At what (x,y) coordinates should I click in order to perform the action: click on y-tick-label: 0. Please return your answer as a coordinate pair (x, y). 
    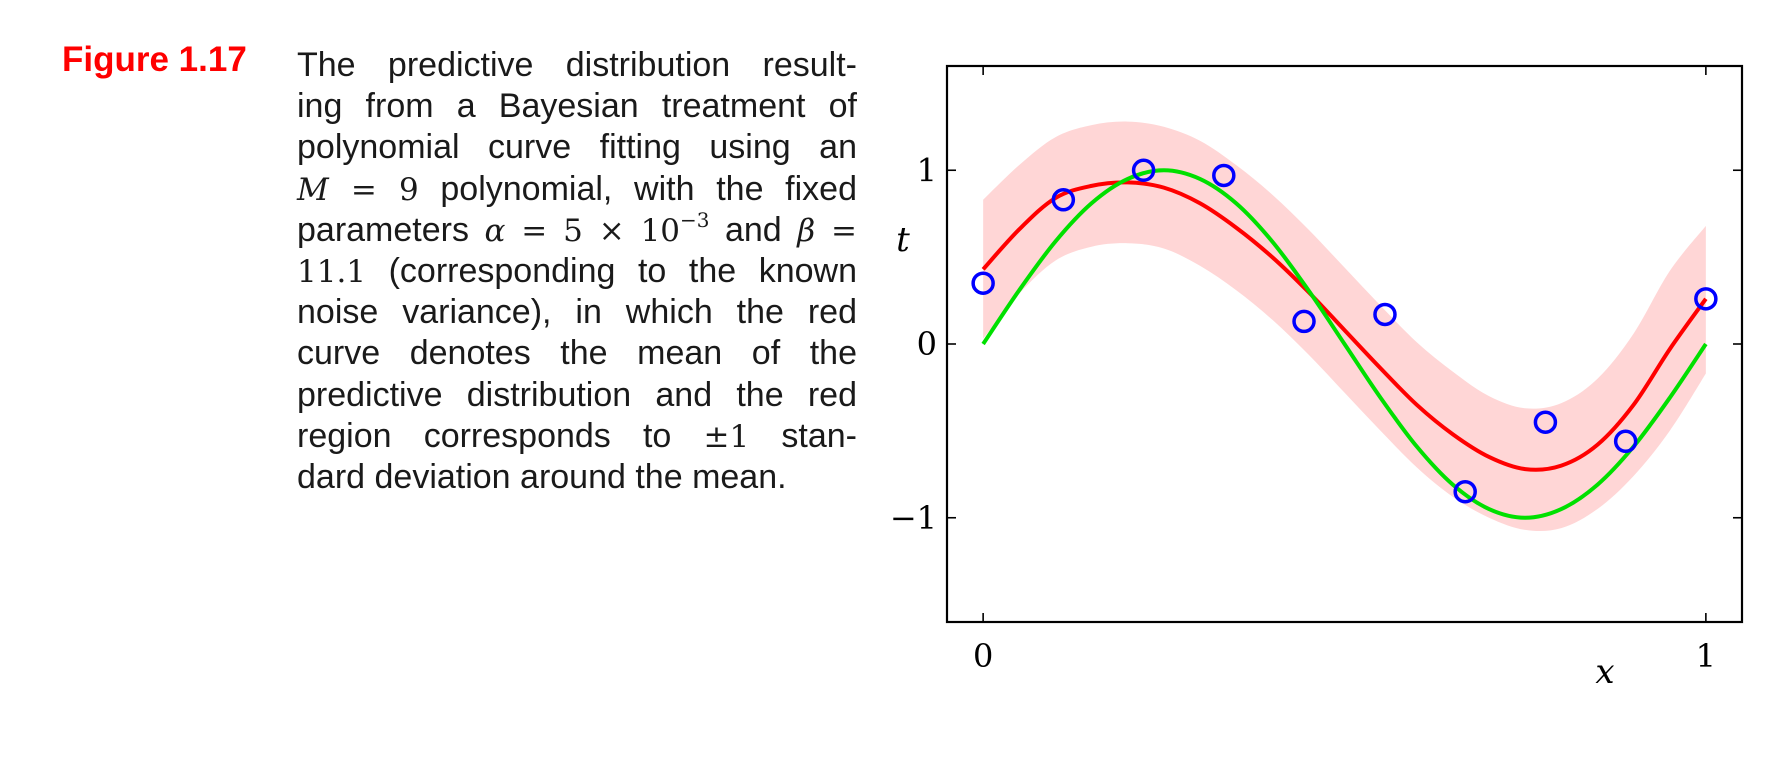
    Looking at the image, I should click on (927, 344).